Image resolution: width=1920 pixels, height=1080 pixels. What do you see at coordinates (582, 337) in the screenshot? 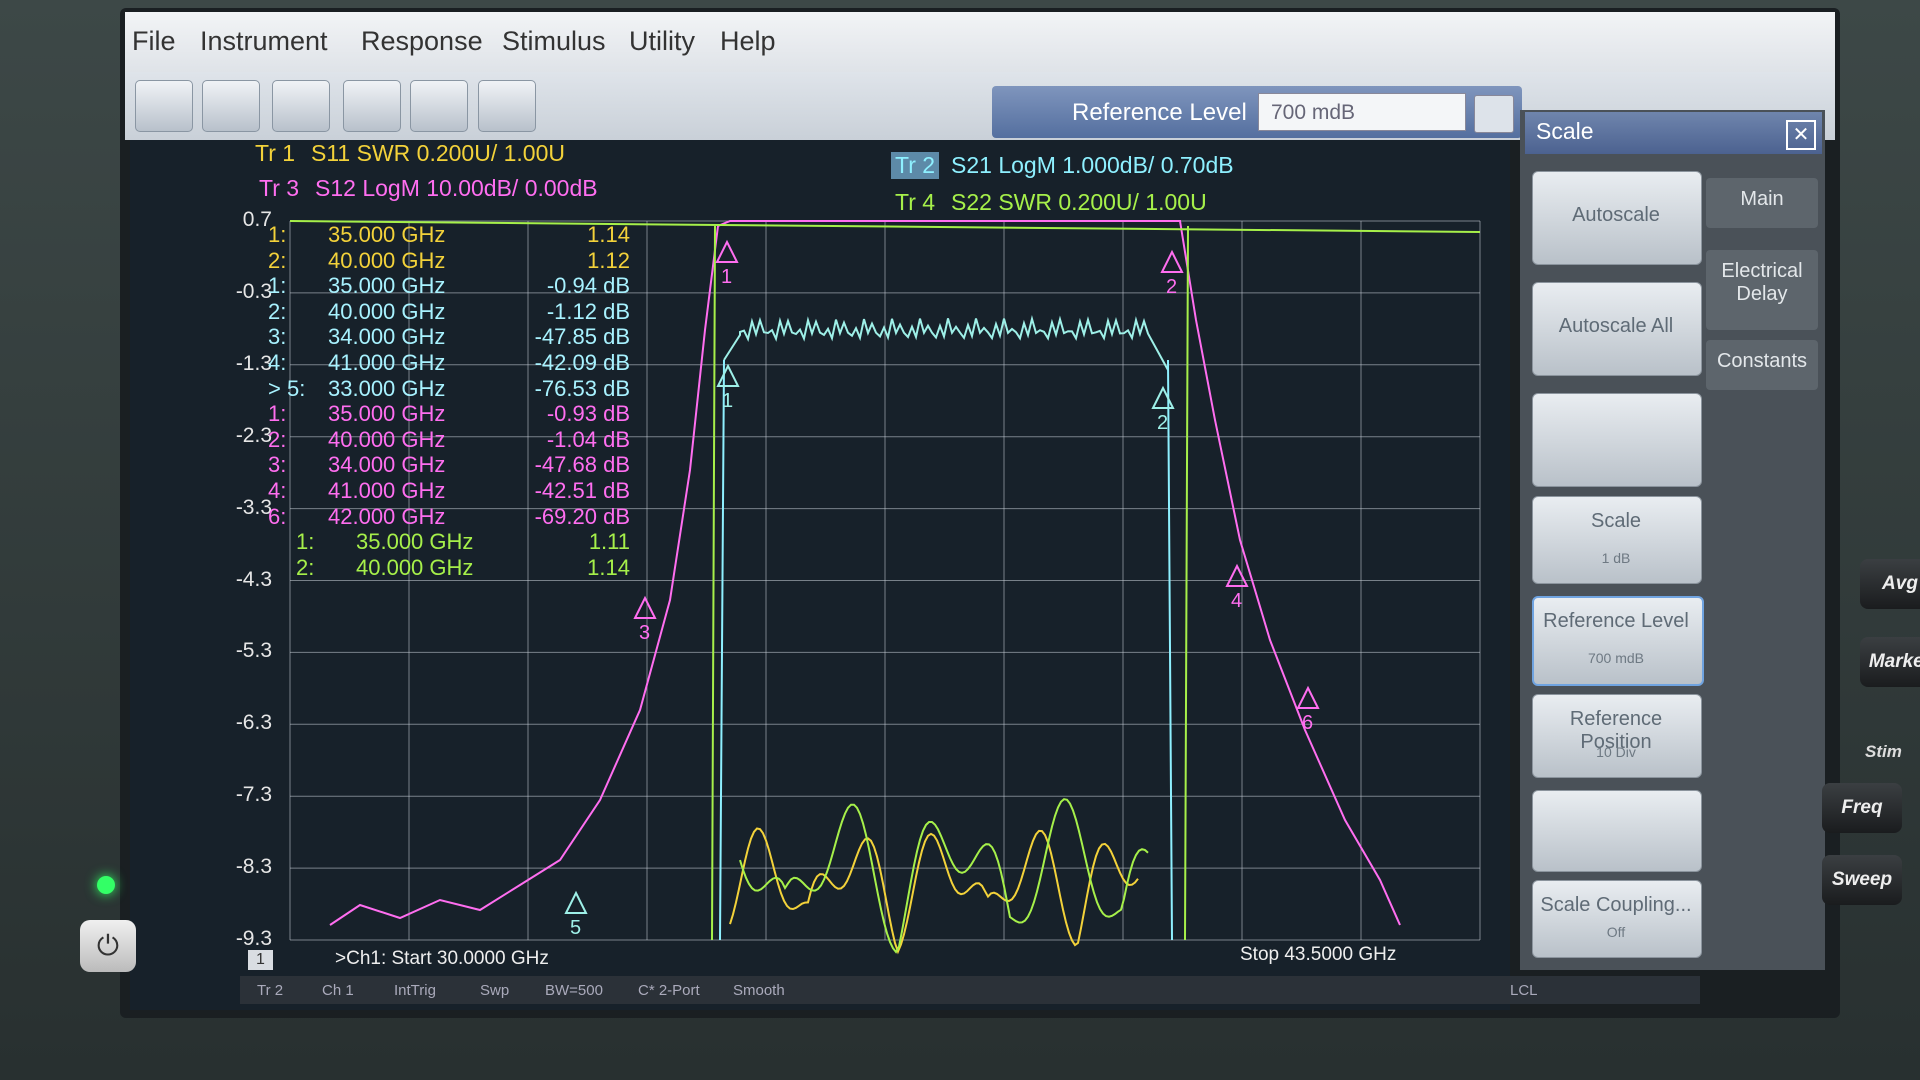
I see `marker-value: -47.85 dB` at bounding box center [582, 337].